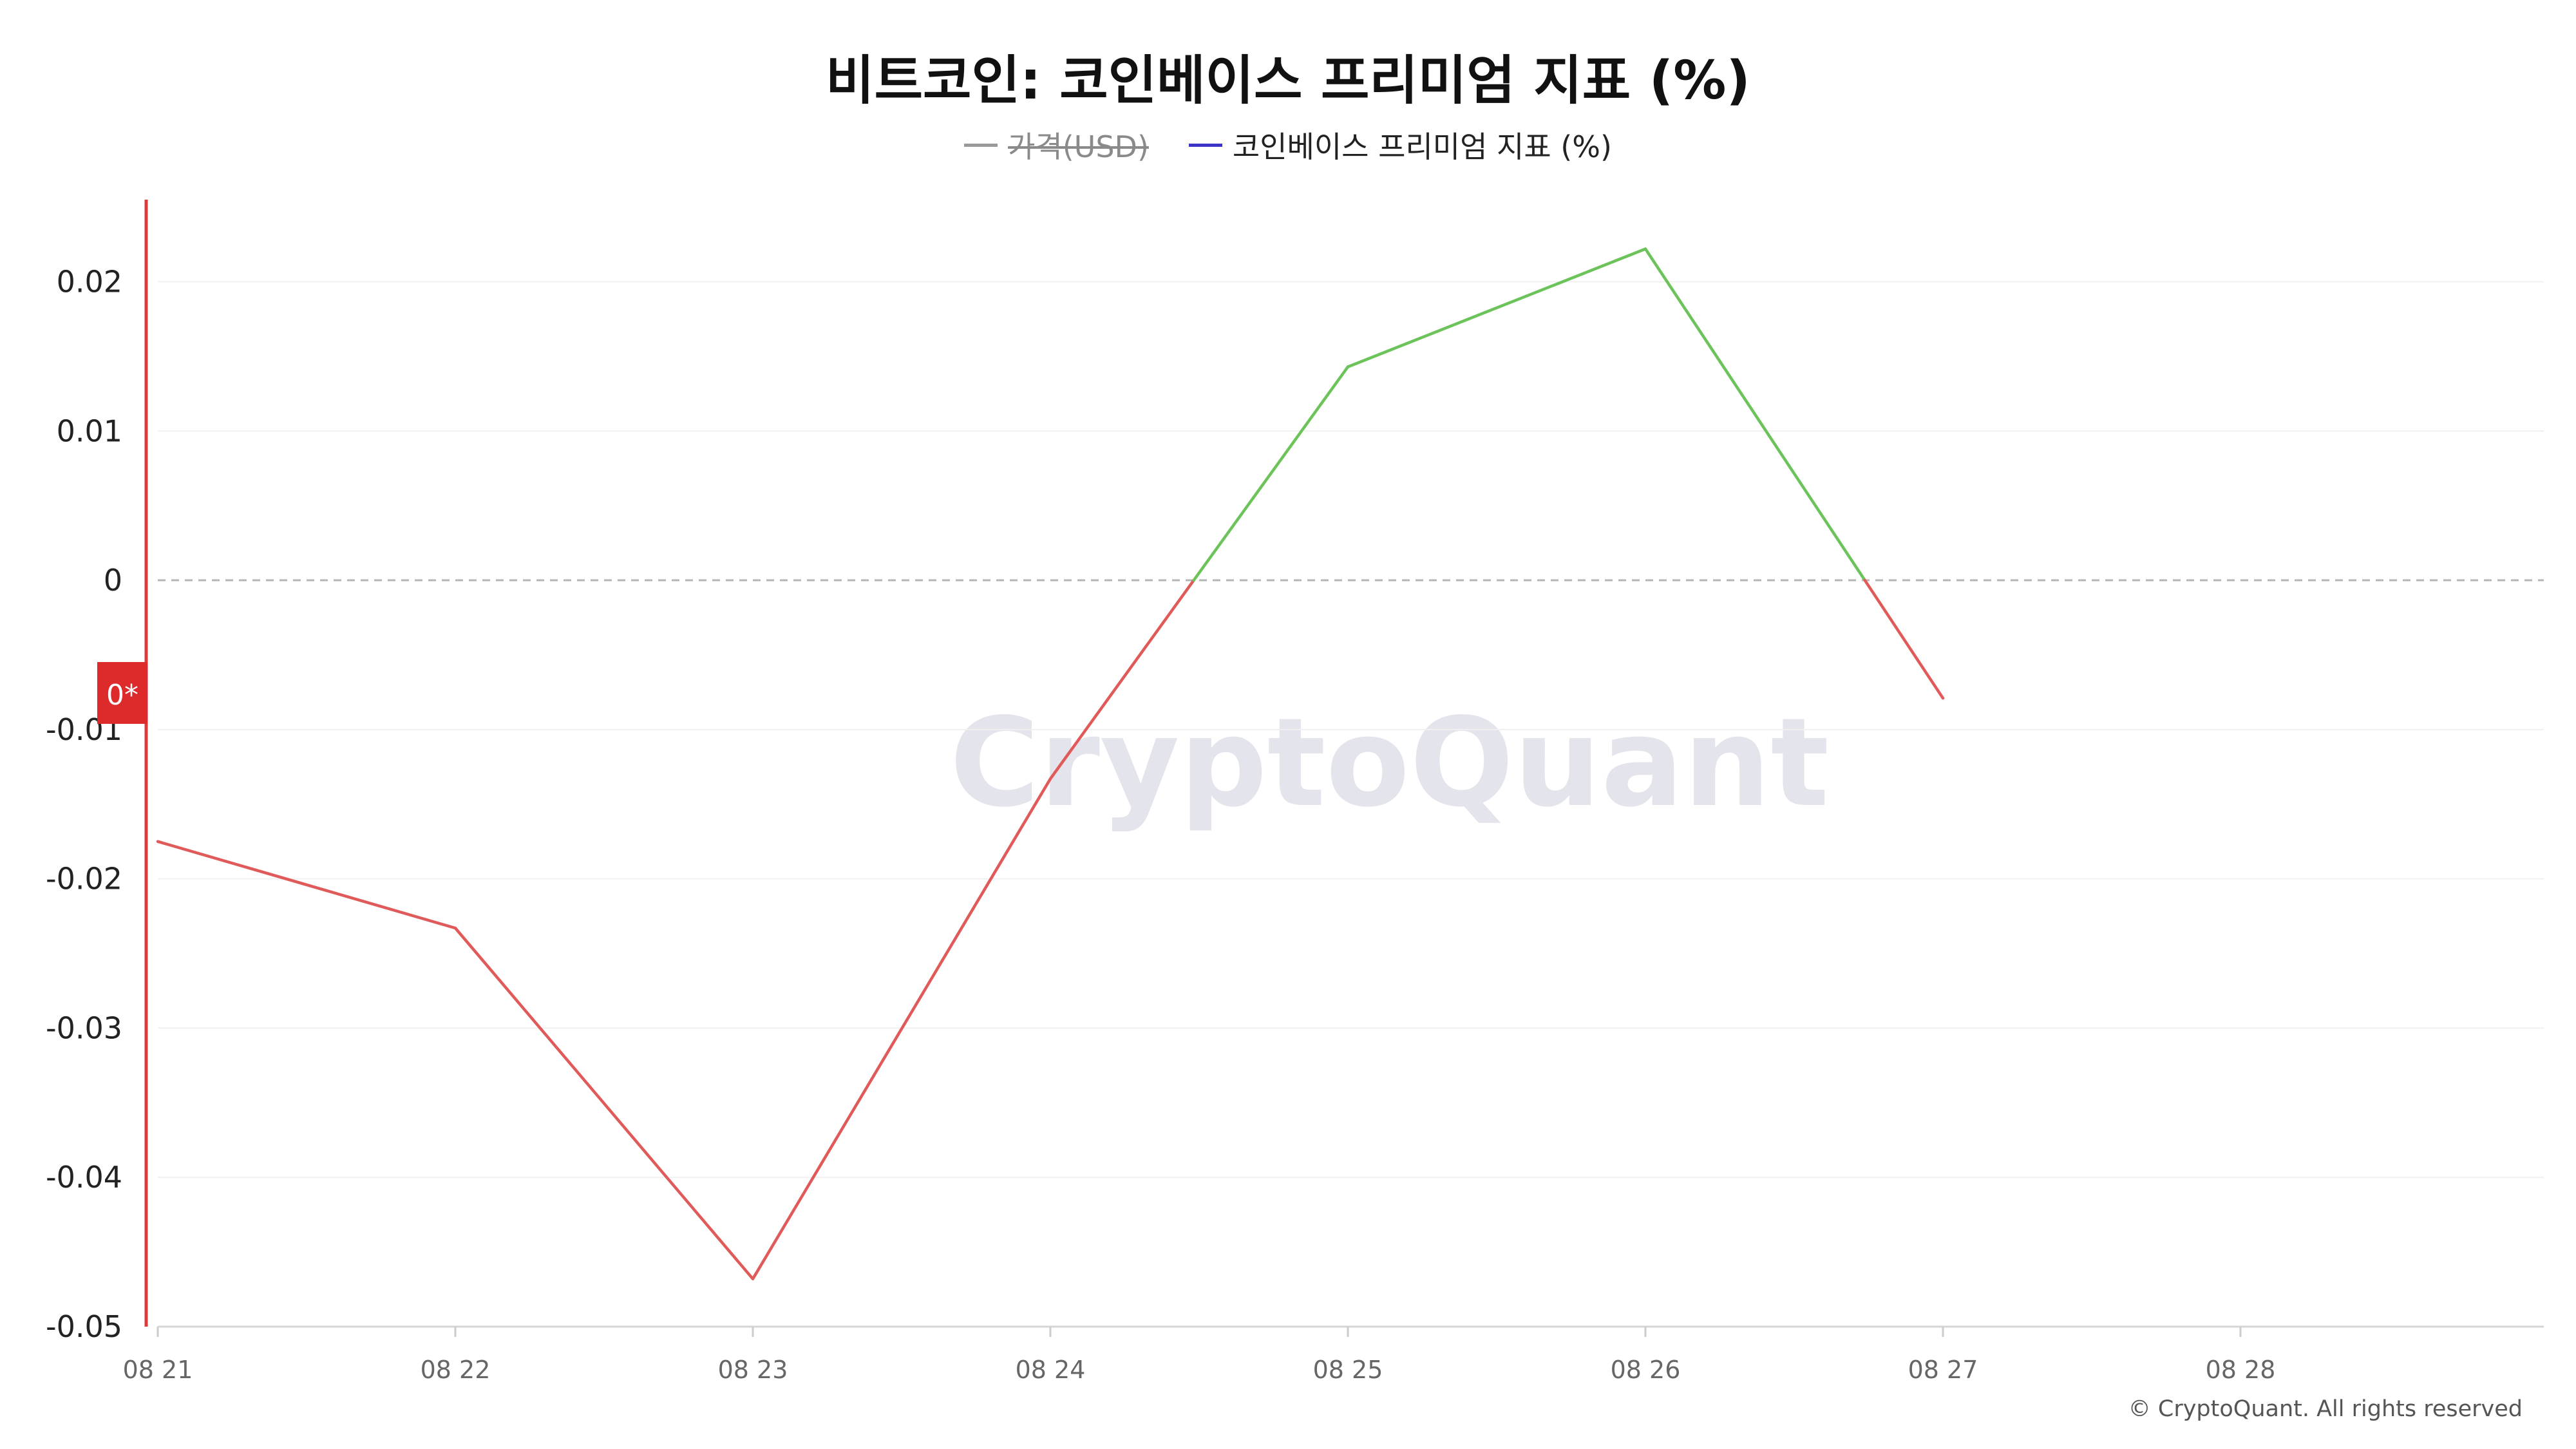 Image resolution: width=2576 pixels, height=1449 pixels. I want to click on x-tick-label: 08 27, so click(1943, 1370).